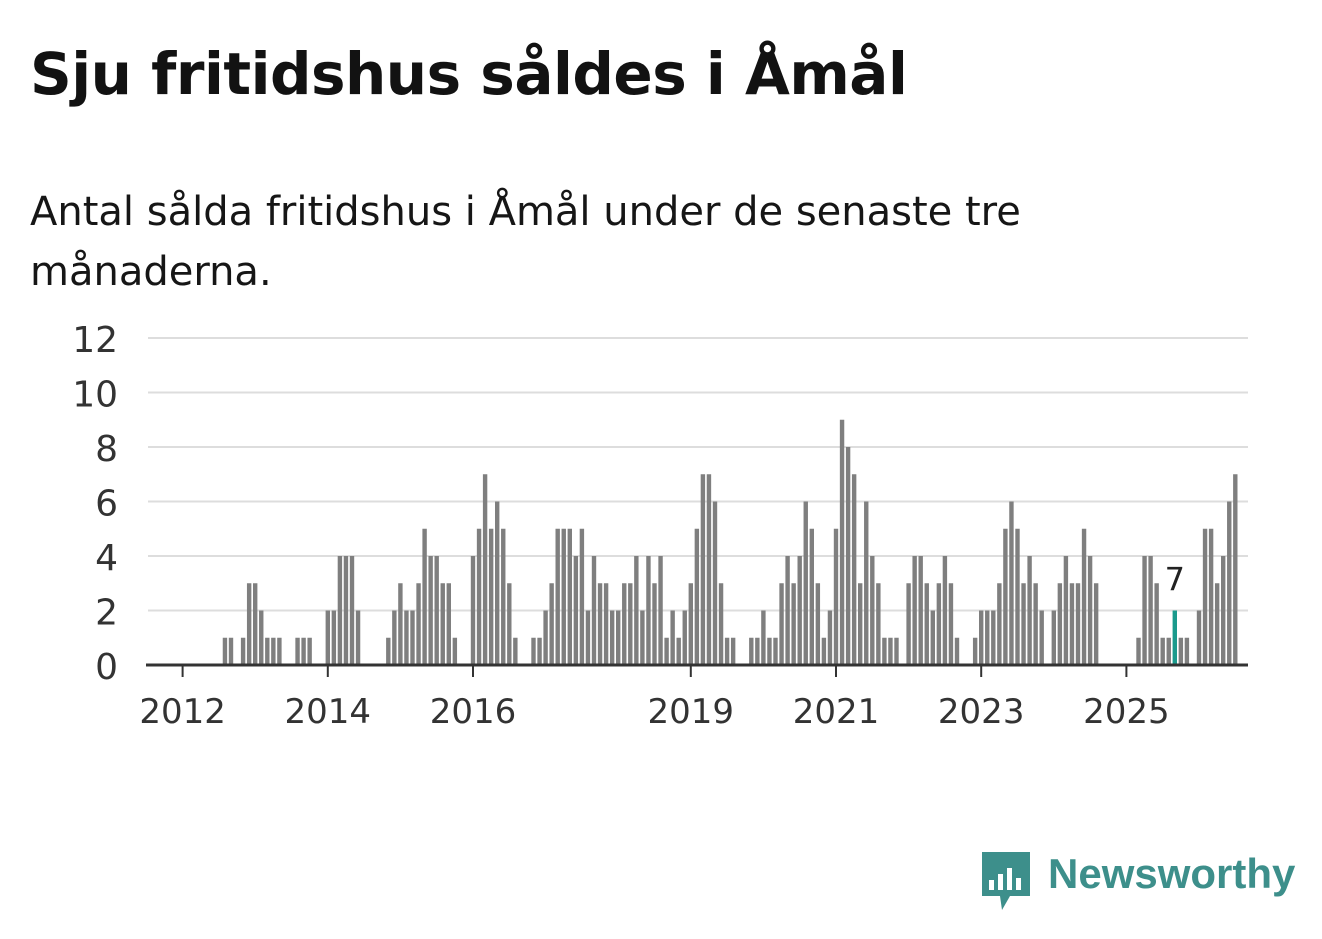 Image resolution: width=1322 pixels, height=939 pixels. What do you see at coordinates (473, 712) in the screenshot?
I see `x-tick-label: 2016` at bounding box center [473, 712].